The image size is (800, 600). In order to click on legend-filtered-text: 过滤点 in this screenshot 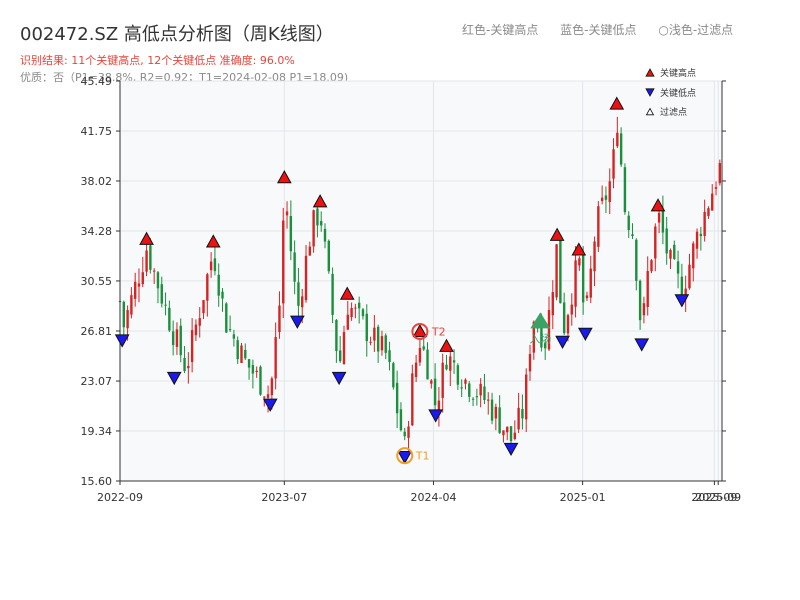, I will do `click(673, 112)`.